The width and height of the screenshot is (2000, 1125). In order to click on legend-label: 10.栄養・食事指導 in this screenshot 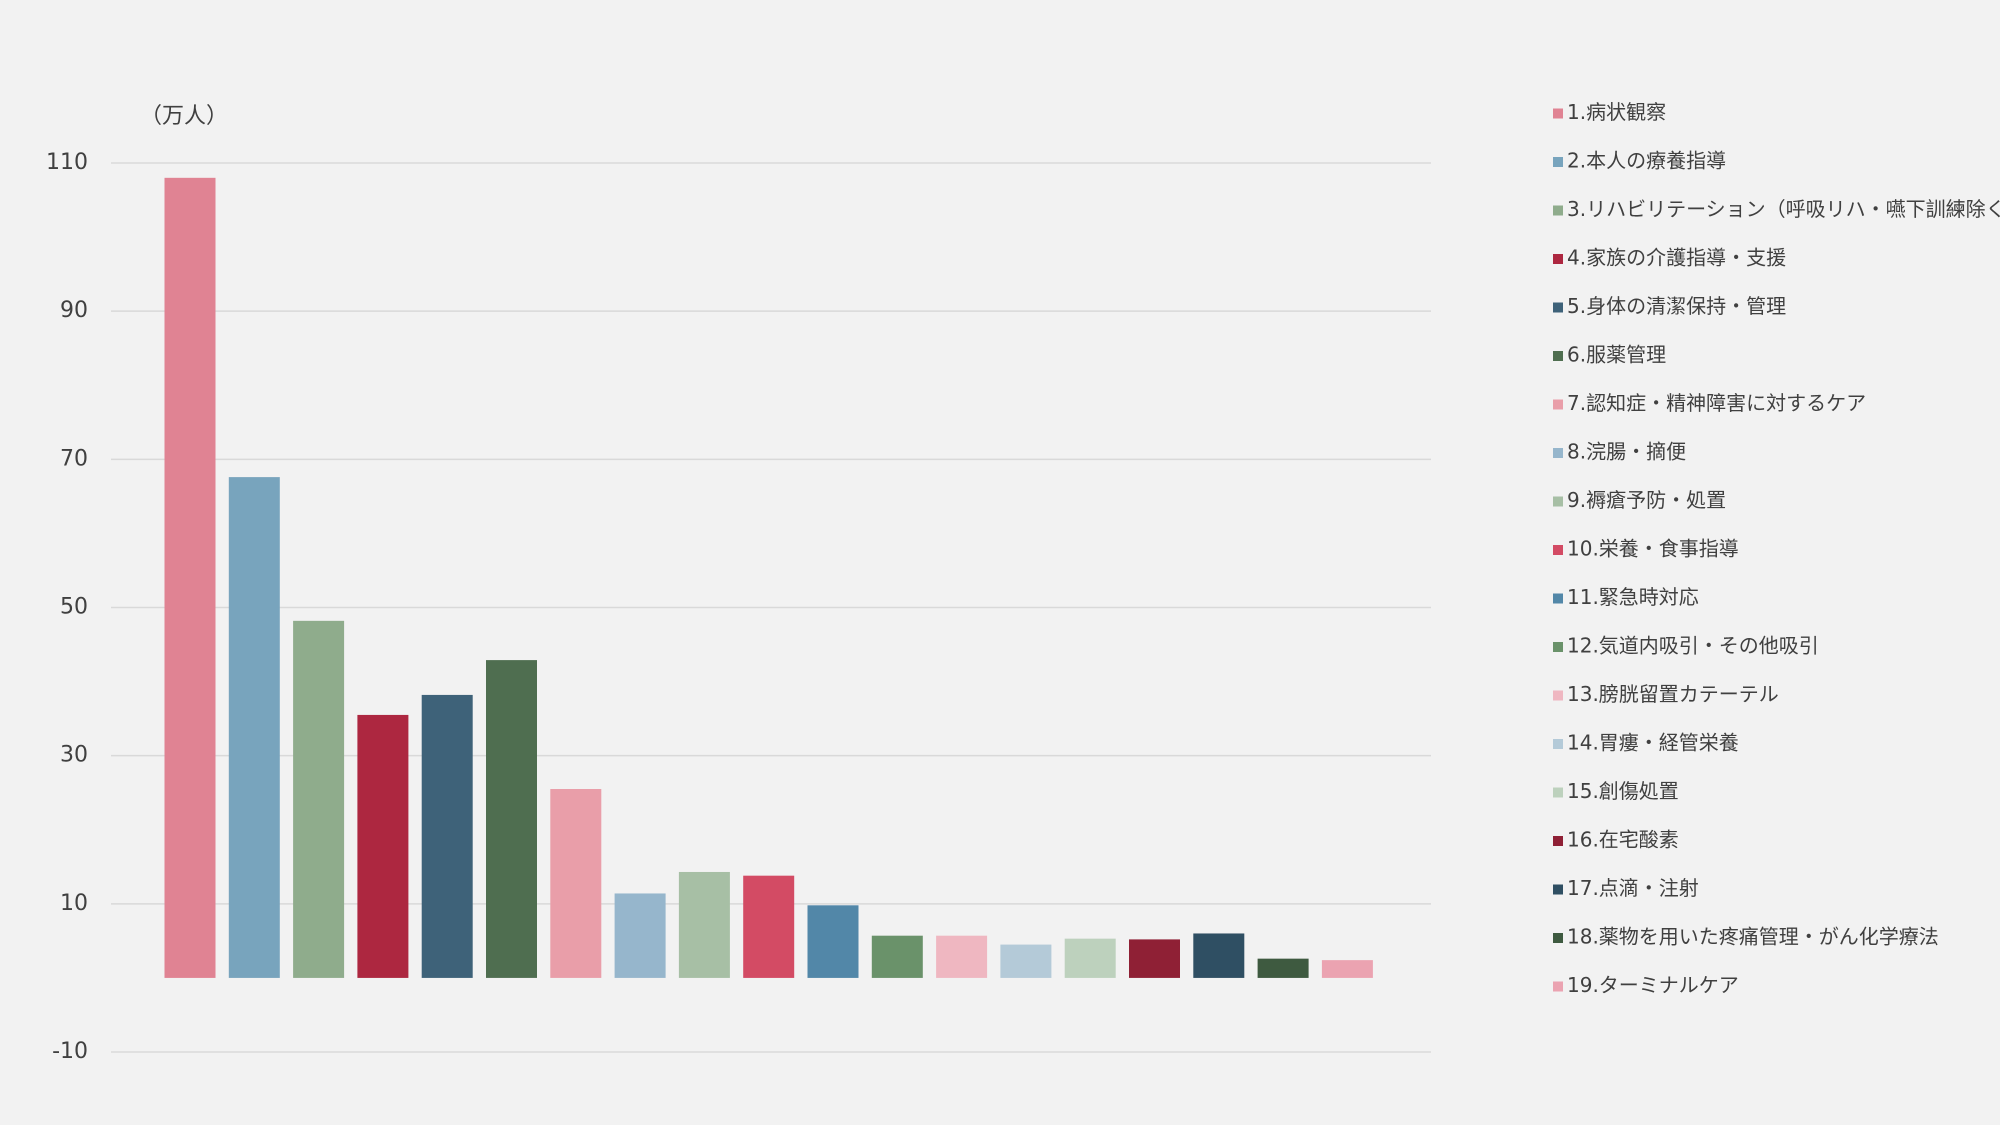, I will do `click(1653, 549)`.